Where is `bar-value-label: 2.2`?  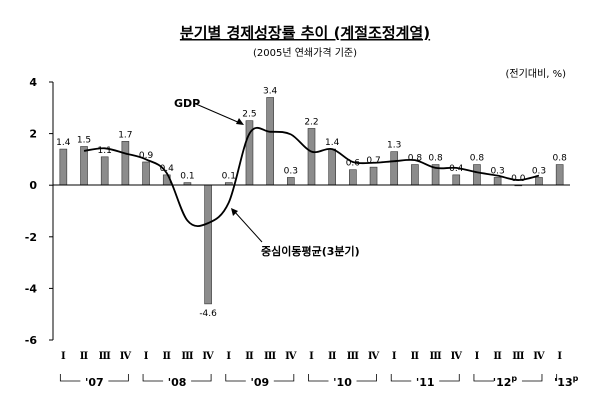 bar-value-label: 2.2 is located at coordinates (311, 122).